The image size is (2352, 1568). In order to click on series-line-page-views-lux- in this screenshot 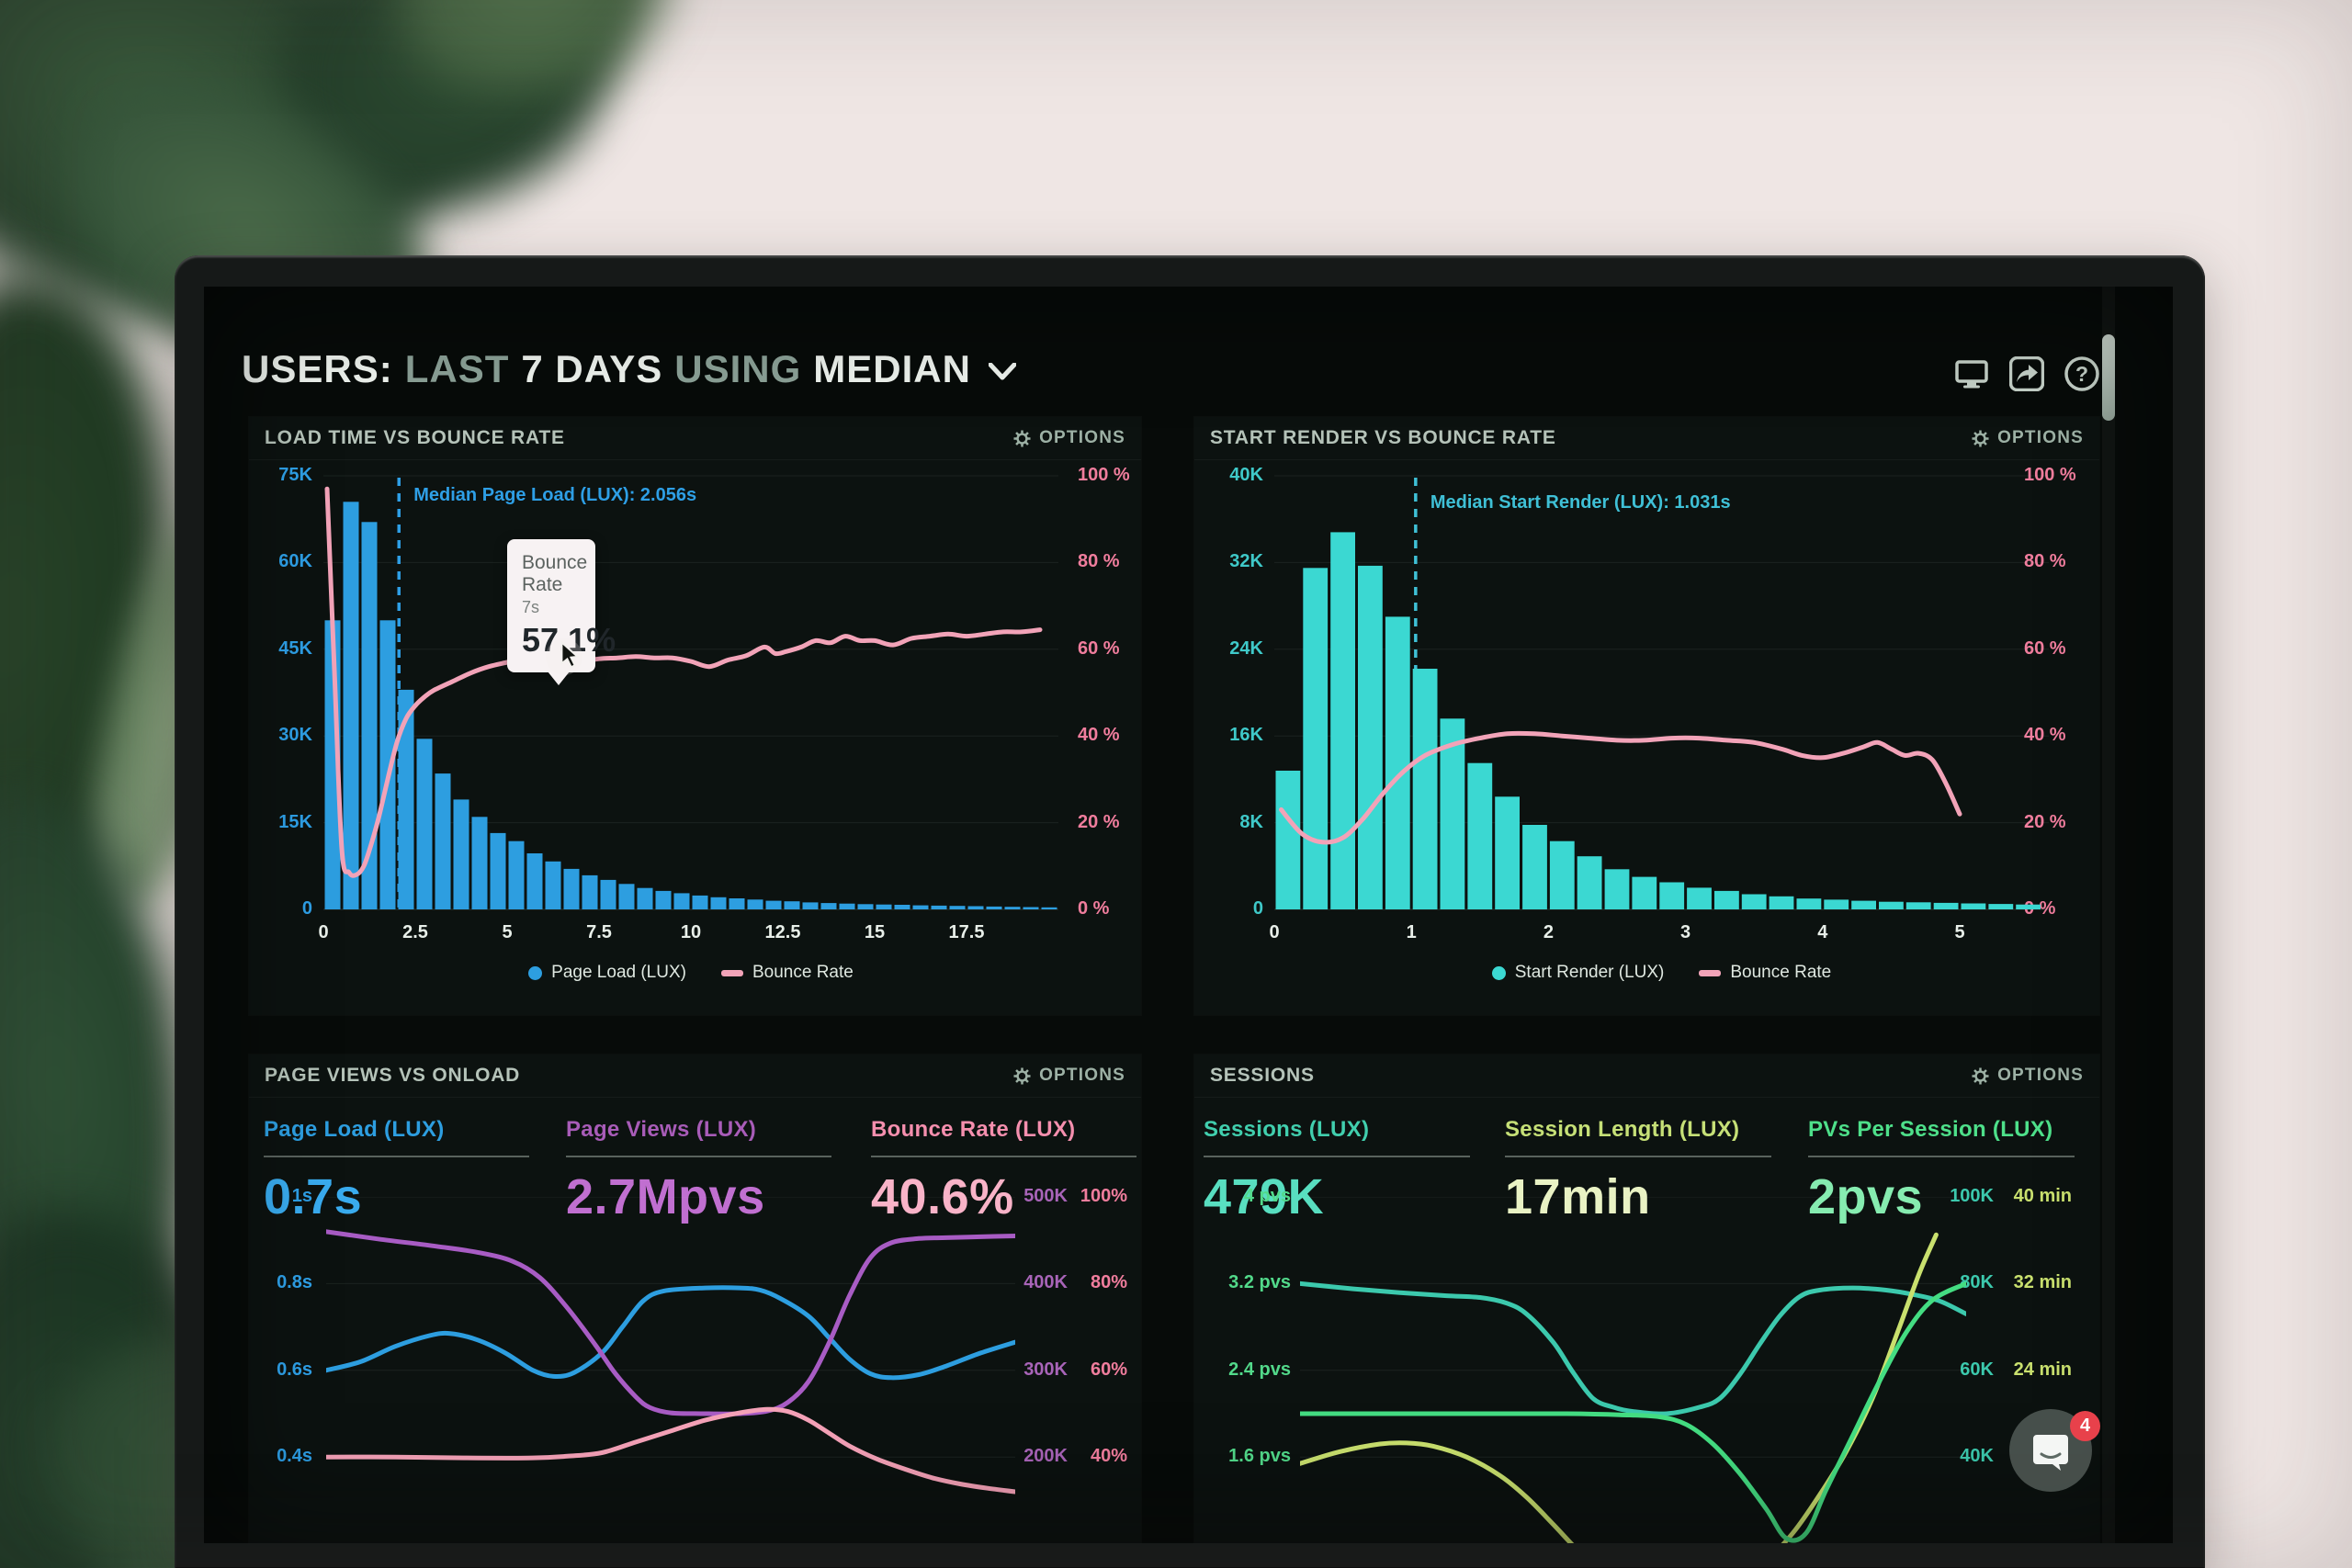, I will do `click(670, 1322)`.